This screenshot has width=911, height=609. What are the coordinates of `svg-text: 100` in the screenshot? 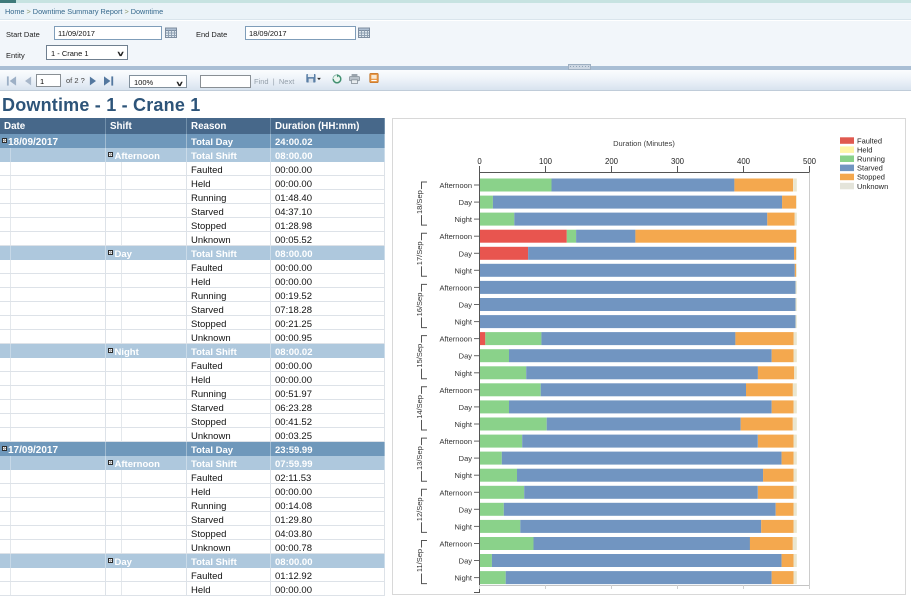 It's located at (546, 161).